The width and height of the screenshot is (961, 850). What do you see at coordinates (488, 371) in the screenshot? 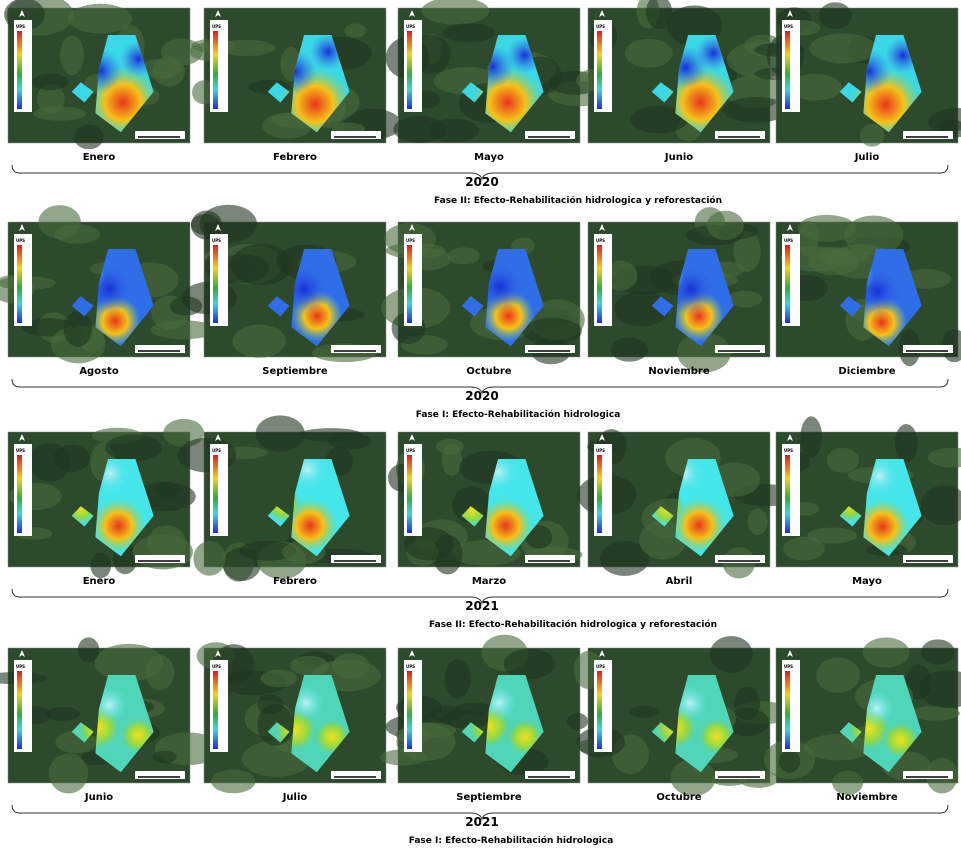
I see `month-label: Octubre` at bounding box center [488, 371].